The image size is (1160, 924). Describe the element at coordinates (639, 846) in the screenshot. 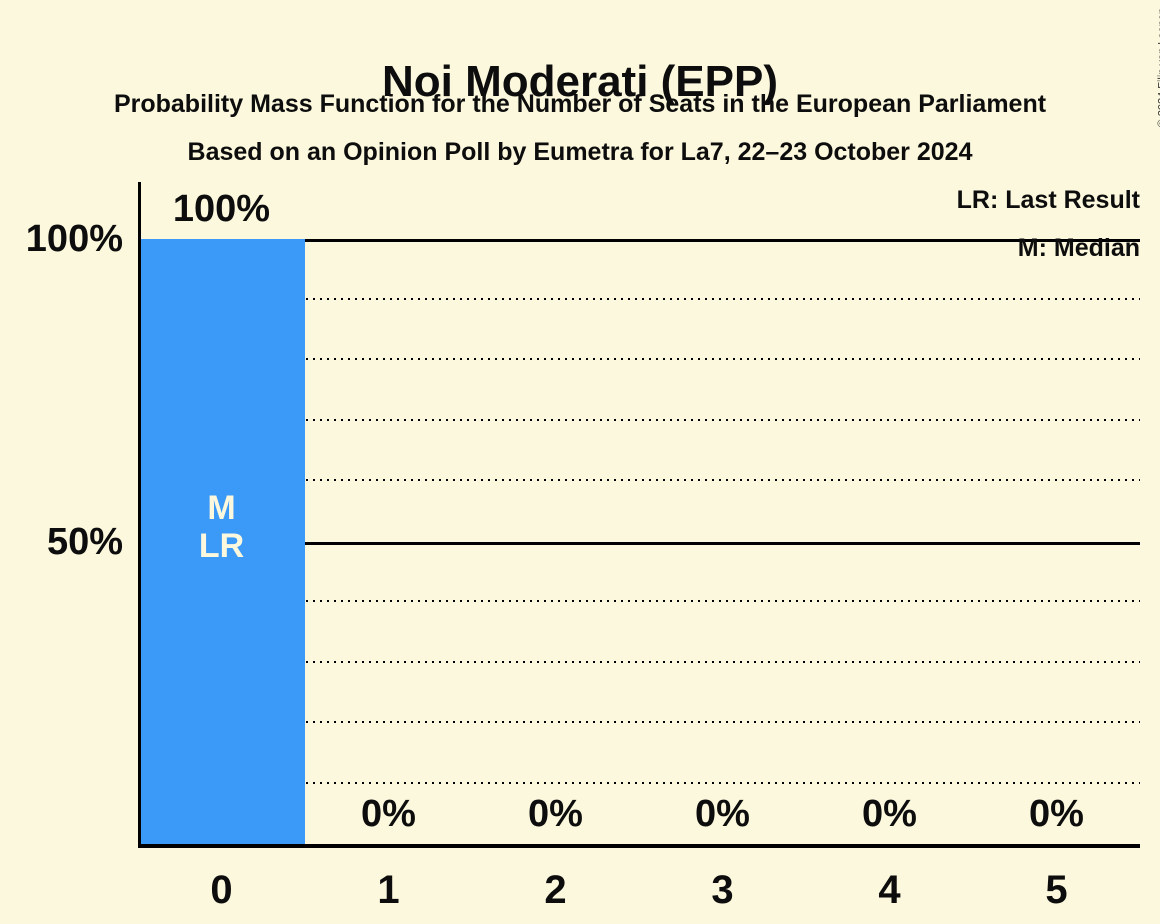

I see `x-axis-line` at that location.